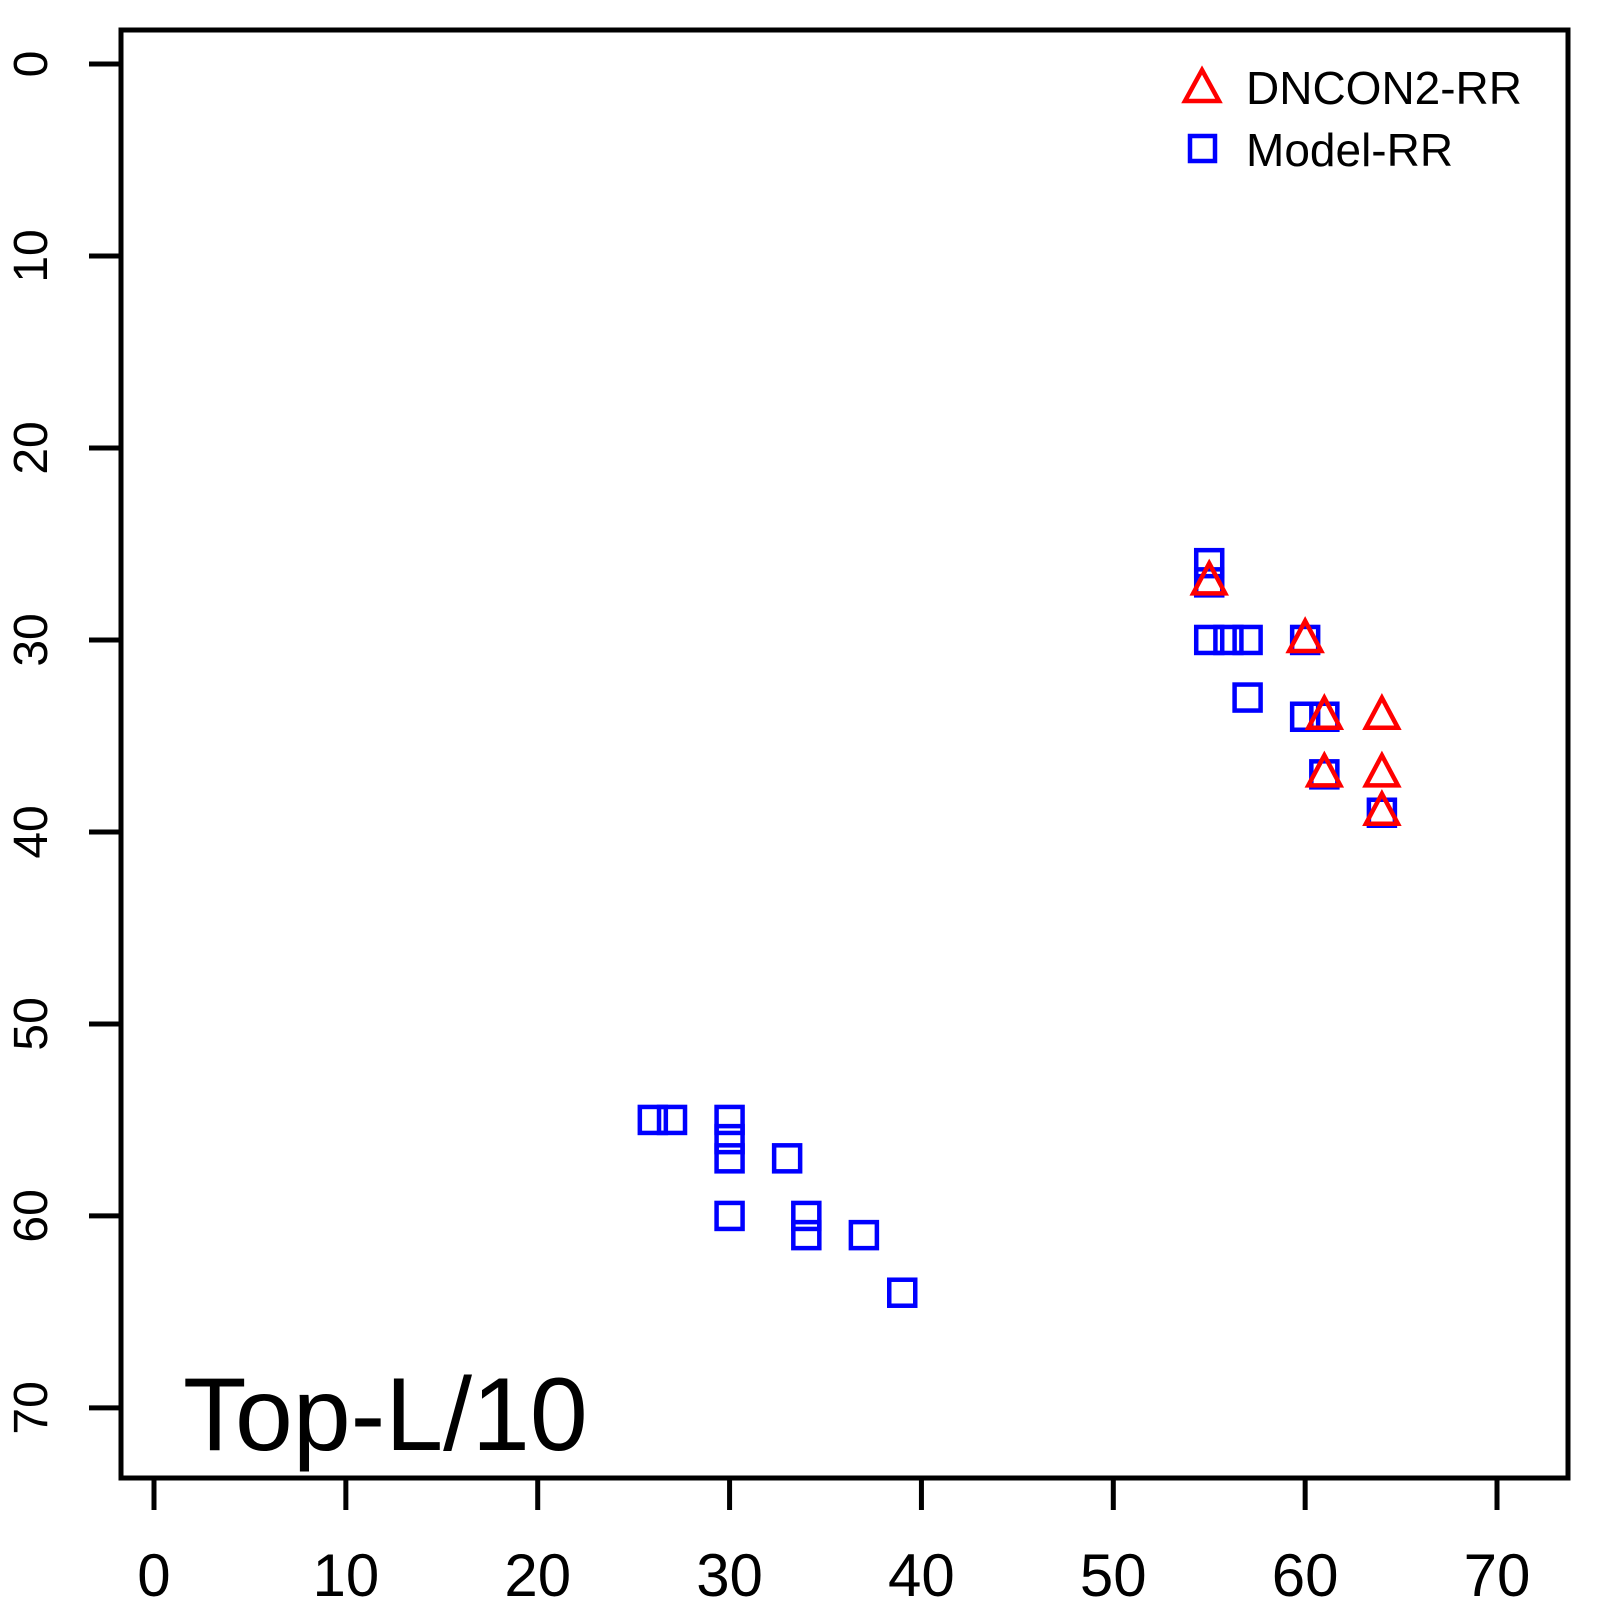 Image resolution: width=1600 pixels, height=1600 pixels. Describe the element at coordinates (1305, 1571) in the screenshot. I see `x-tick-label: 60` at that location.